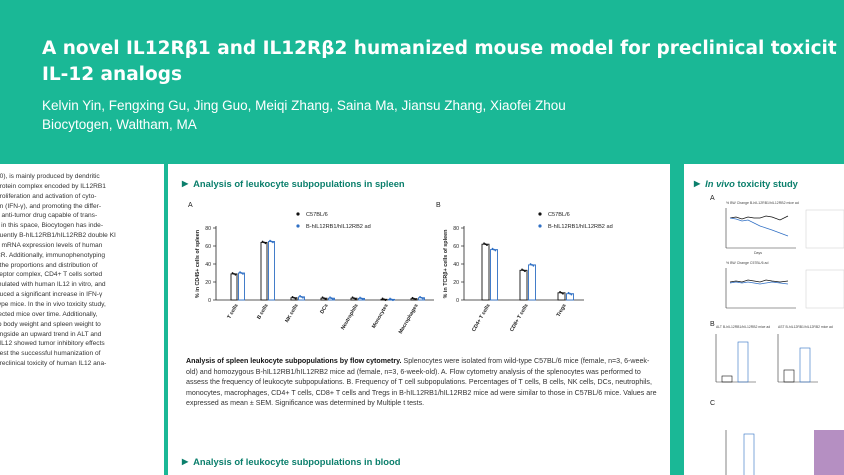  Describe the element at coordinates (53, 255) in the screenshot. I see `abstract-line: CR. Additionally, immunophenotyping` at that location.